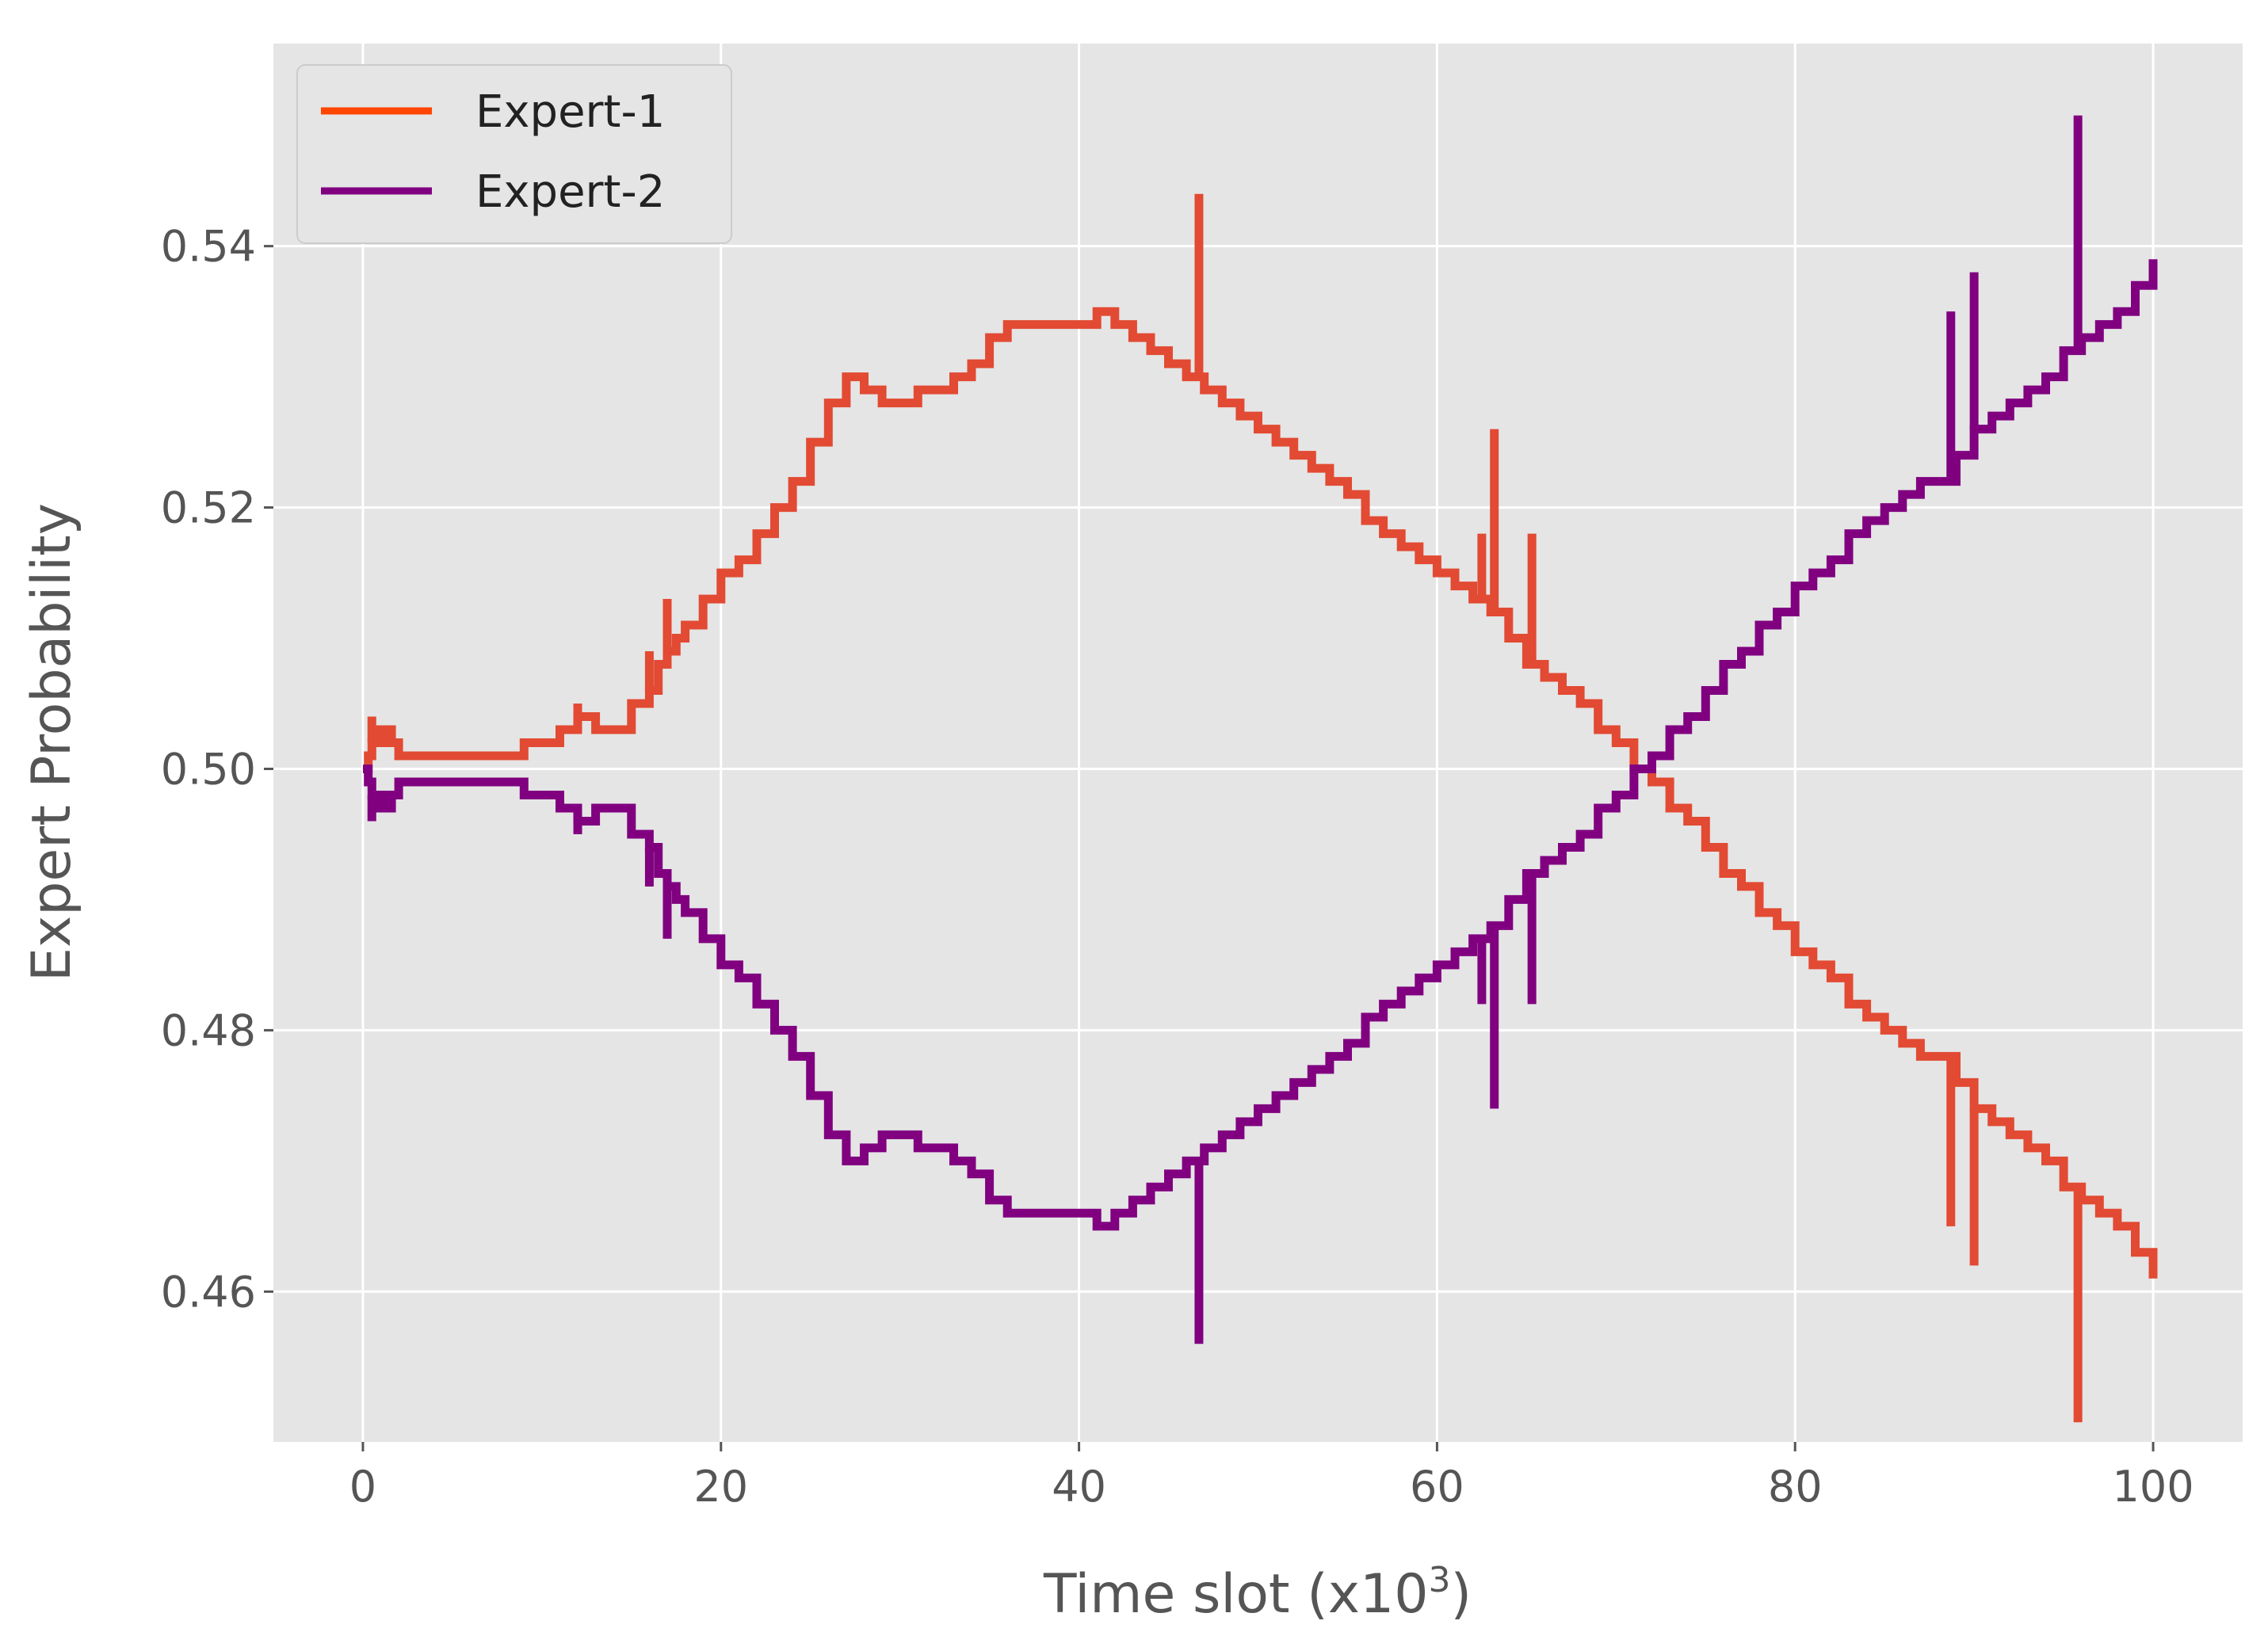 The height and width of the screenshot is (1636, 2268). What do you see at coordinates (208, 508) in the screenshot?
I see `y-tick-label: 0.52` at bounding box center [208, 508].